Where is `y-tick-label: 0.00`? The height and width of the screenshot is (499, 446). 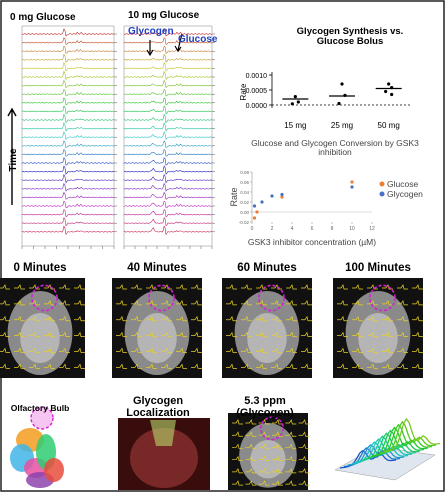 y-tick-label: 0.00 is located at coordinates (244, 212).